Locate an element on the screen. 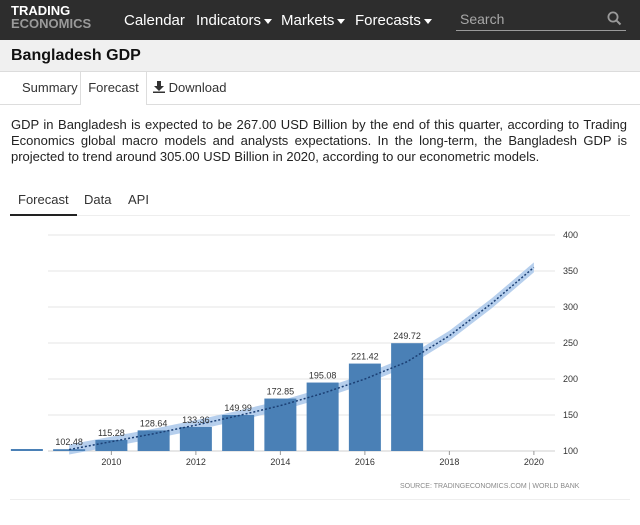 The width and height of the screenshot is (640, 525). download-icon is located at coordinates (159, 87).